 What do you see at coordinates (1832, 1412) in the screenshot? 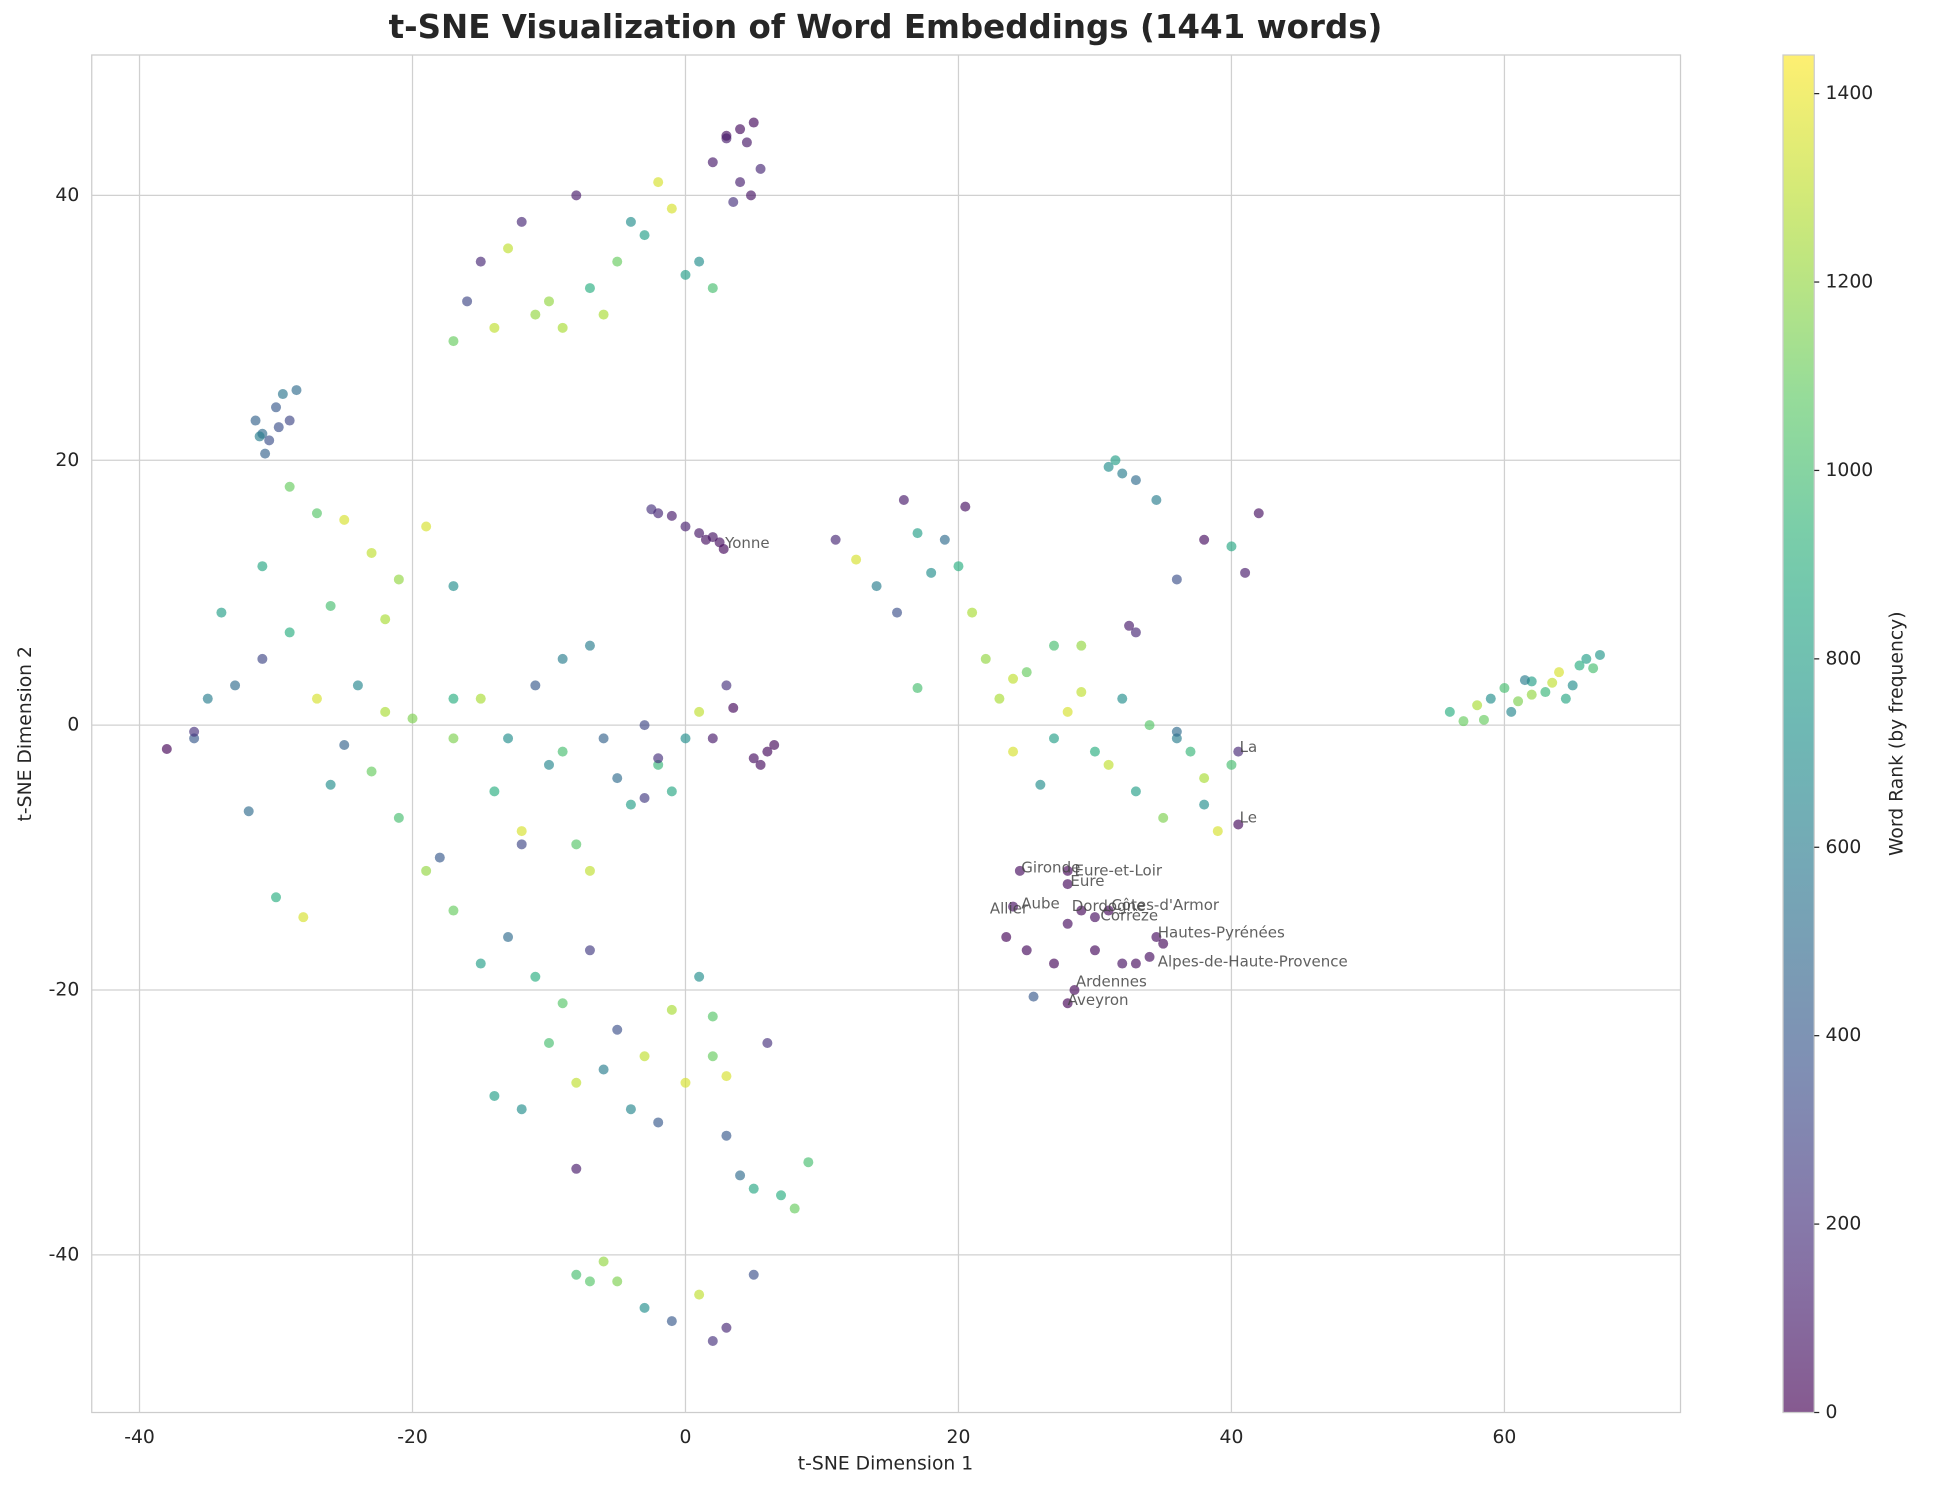
I see `colorbar-tick-label: 0` at bounding box center [1832, 1412].